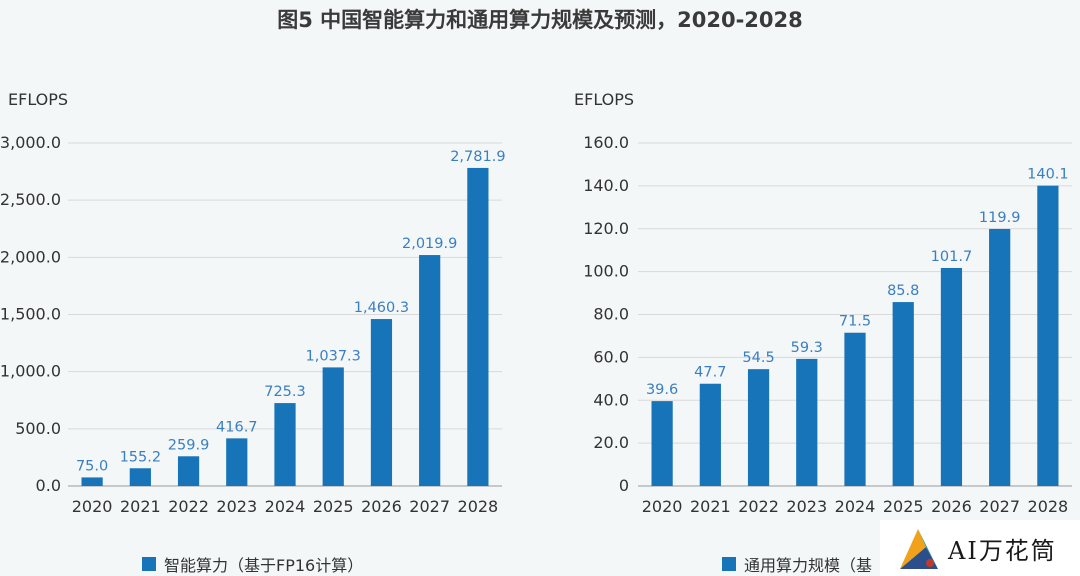 This screenshot has height=576, width=1080. What do you see at coordinates (604, 99) in the screenshot?
I see `right-unit-label: EFLOPS` at bounding box center [604, 99].